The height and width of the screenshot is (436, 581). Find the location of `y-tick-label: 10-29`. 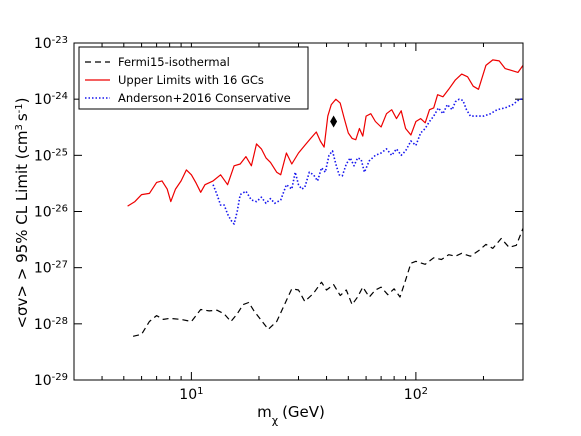

y-tick-label: 10-29 is located at coordinates (51, 381).